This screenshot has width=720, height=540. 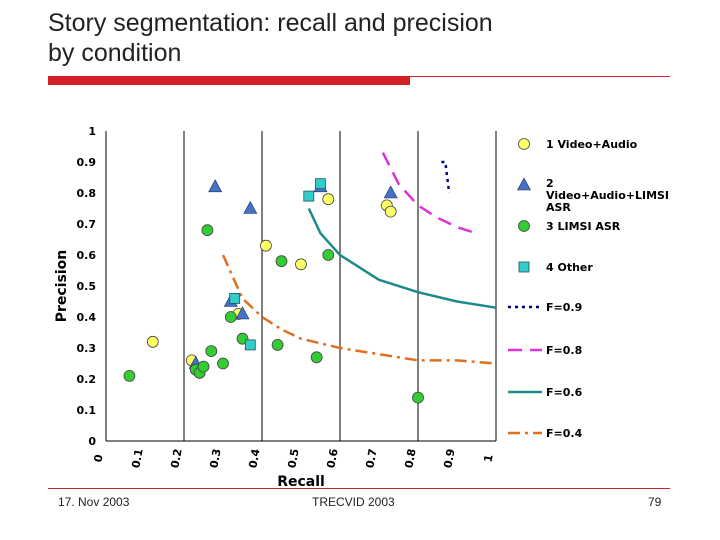 I want to click on y-tick-label: 0.1, so click(x=87, y=410).